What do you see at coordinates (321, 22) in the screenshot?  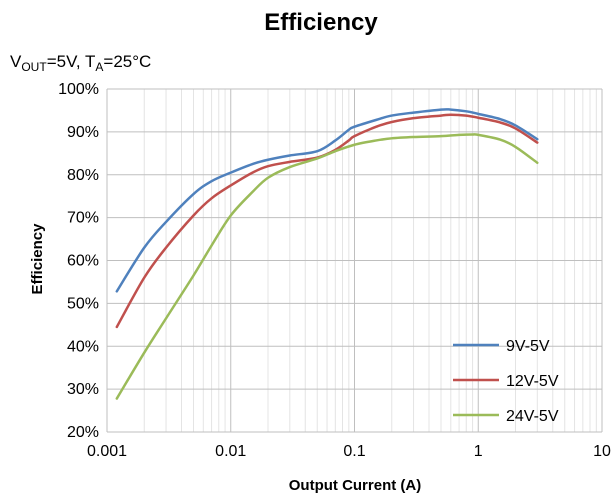 I see `chart-title: Efficiency` at bounding box center [321, 22].